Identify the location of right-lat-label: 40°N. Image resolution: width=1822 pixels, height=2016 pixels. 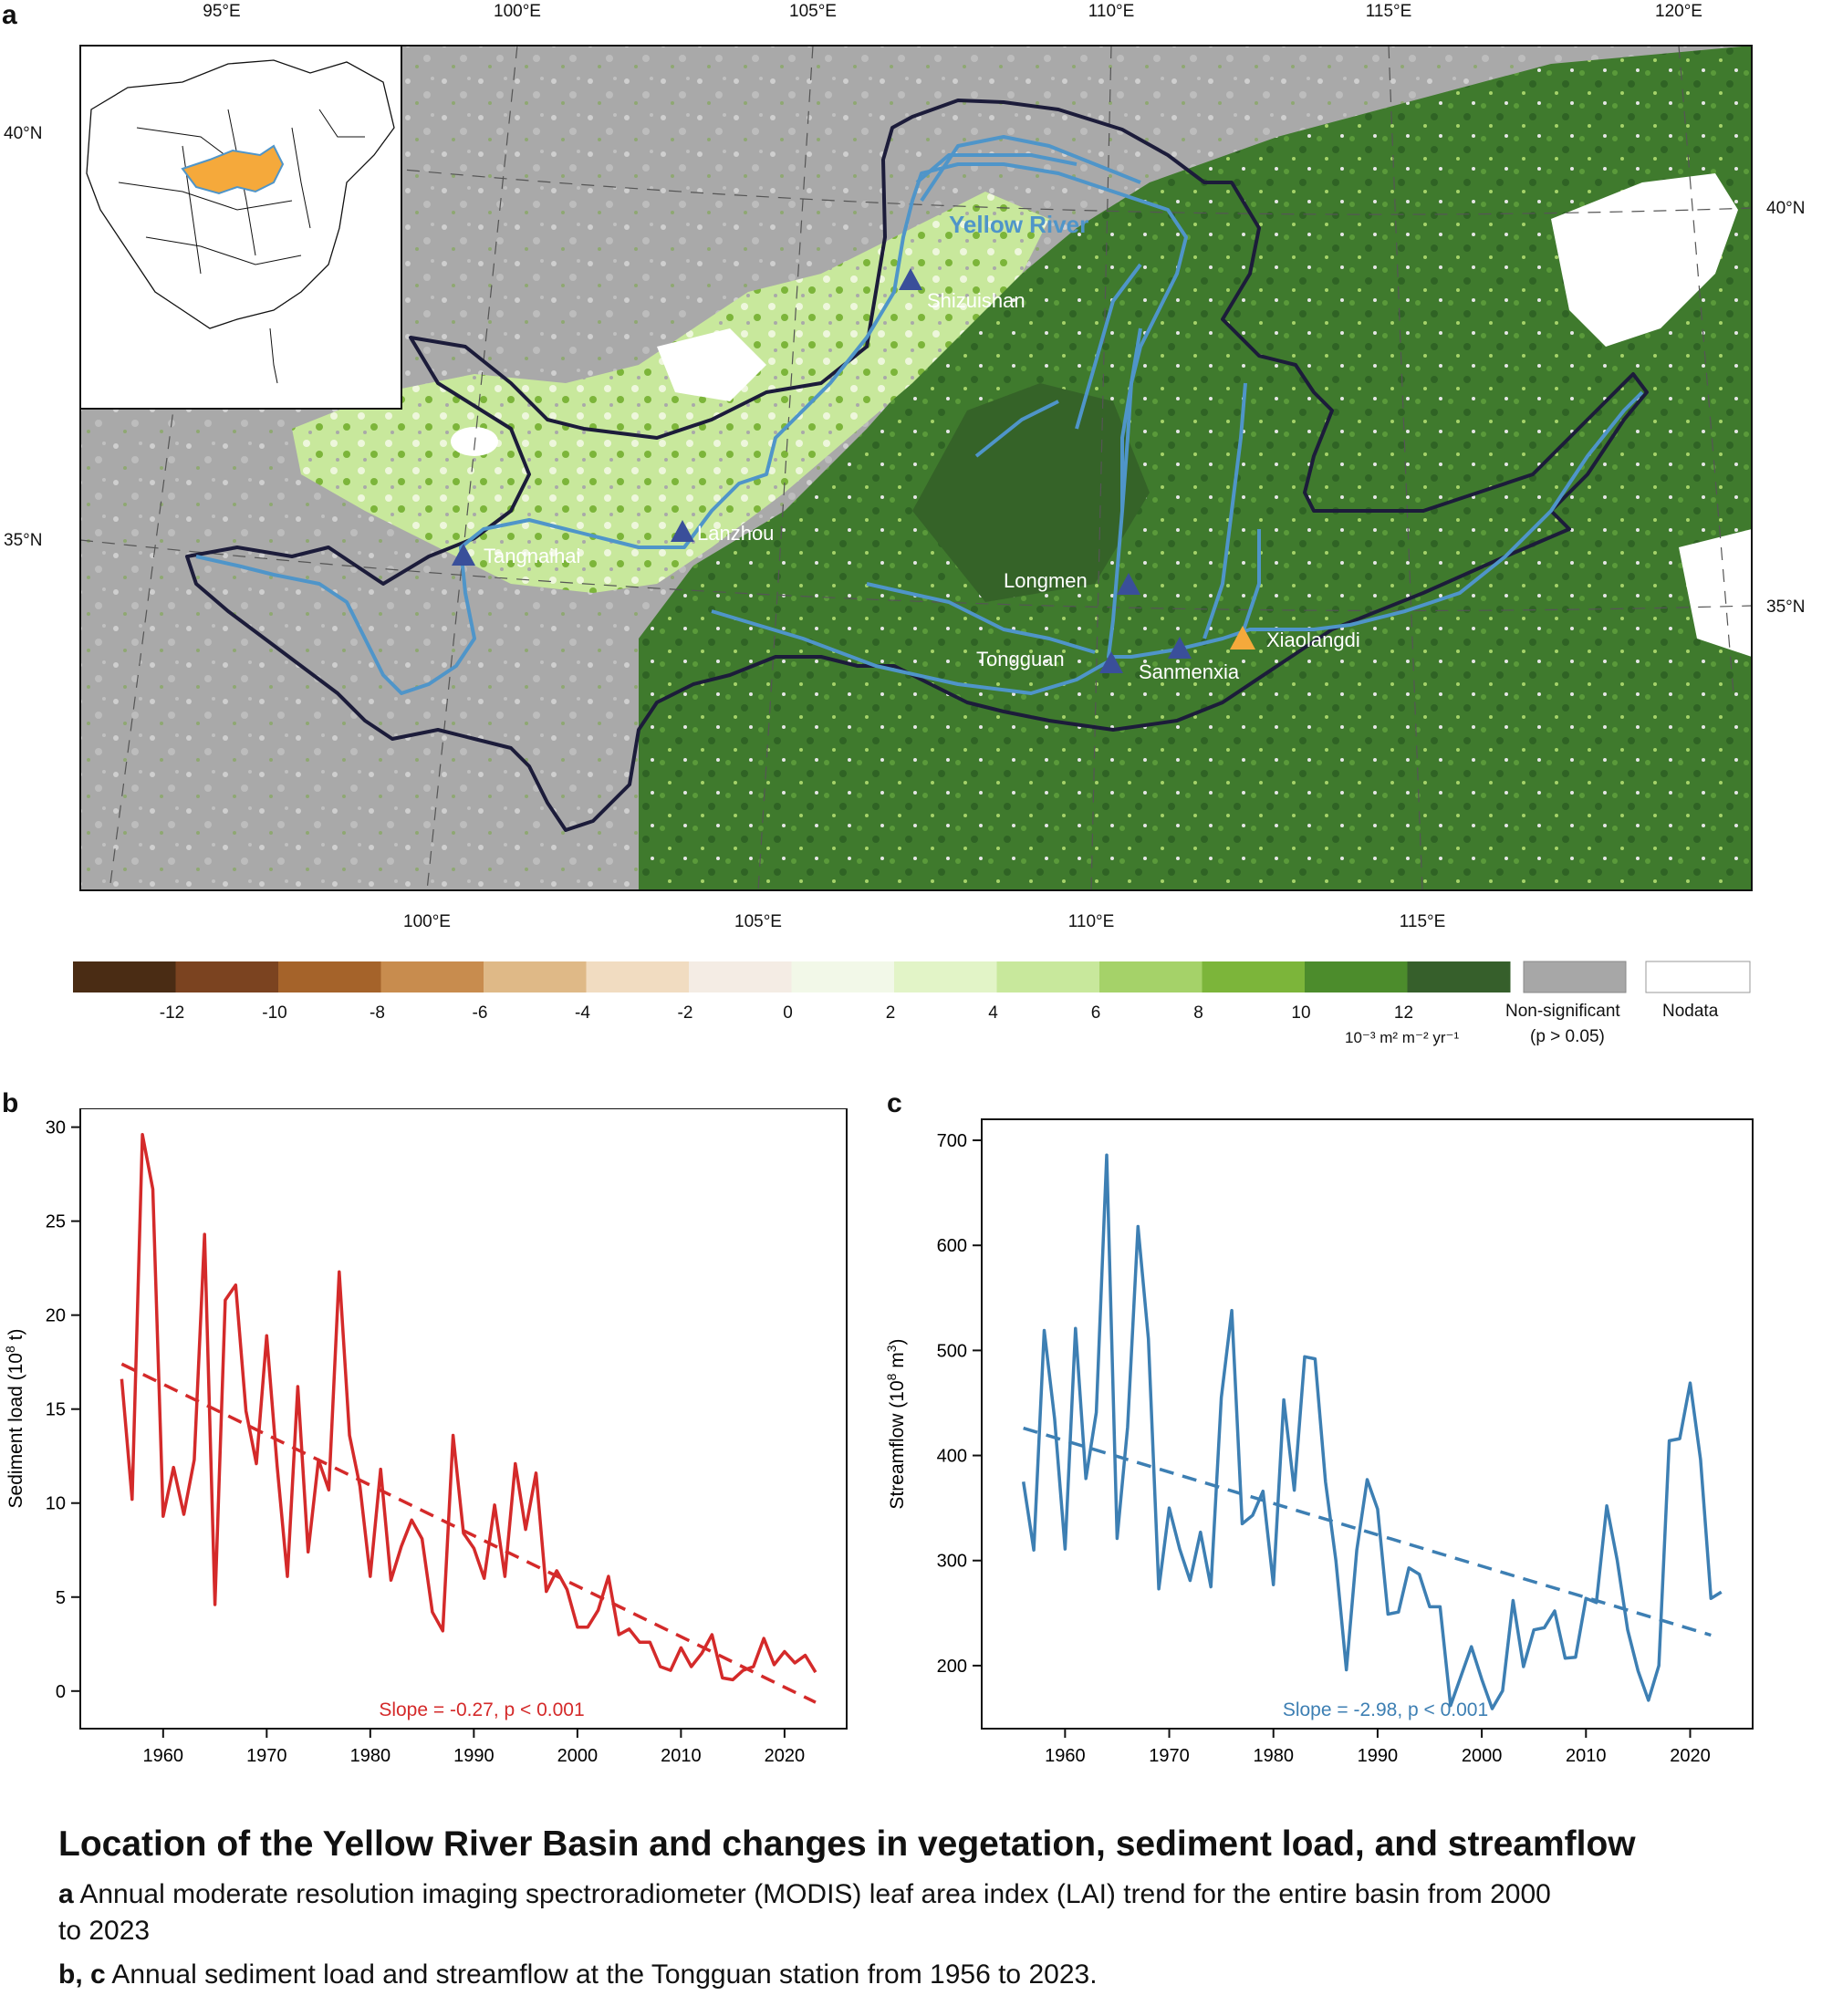
(1786, 209).